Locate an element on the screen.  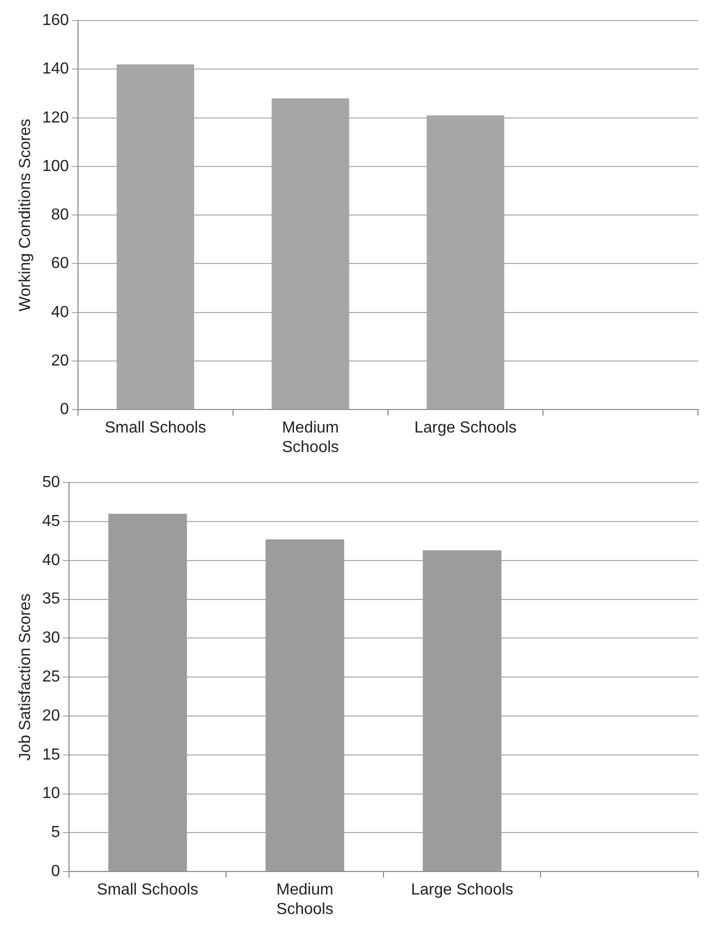
y-axis-title: Working Conditions Scores is located at coordinates (25, 215).